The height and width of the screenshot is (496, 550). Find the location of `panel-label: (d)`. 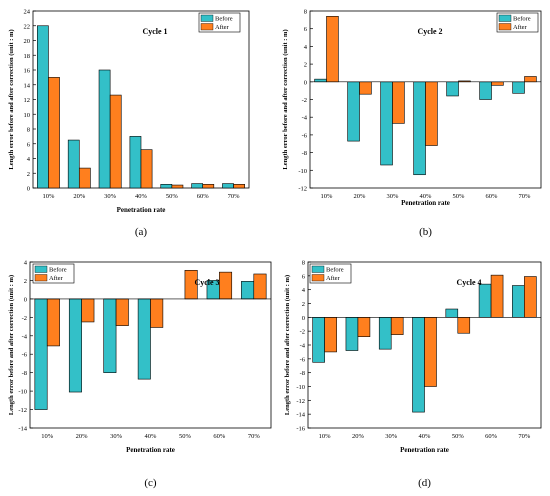

panel-label: (d) is located at coordinates (424, 483).